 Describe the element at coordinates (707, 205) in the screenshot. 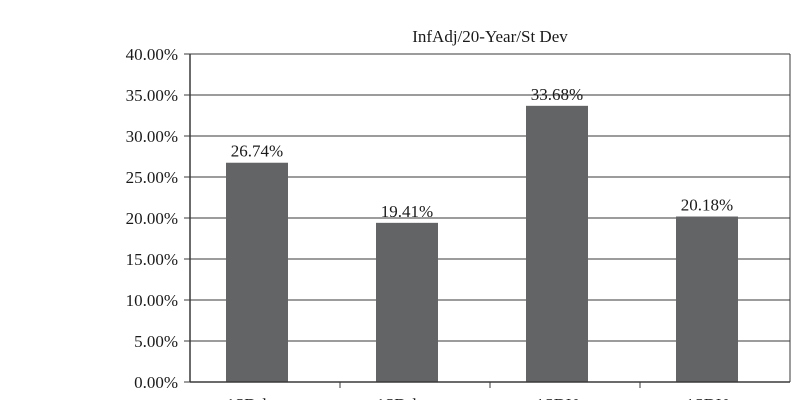

I see `data-label: 20.18%` at that location.